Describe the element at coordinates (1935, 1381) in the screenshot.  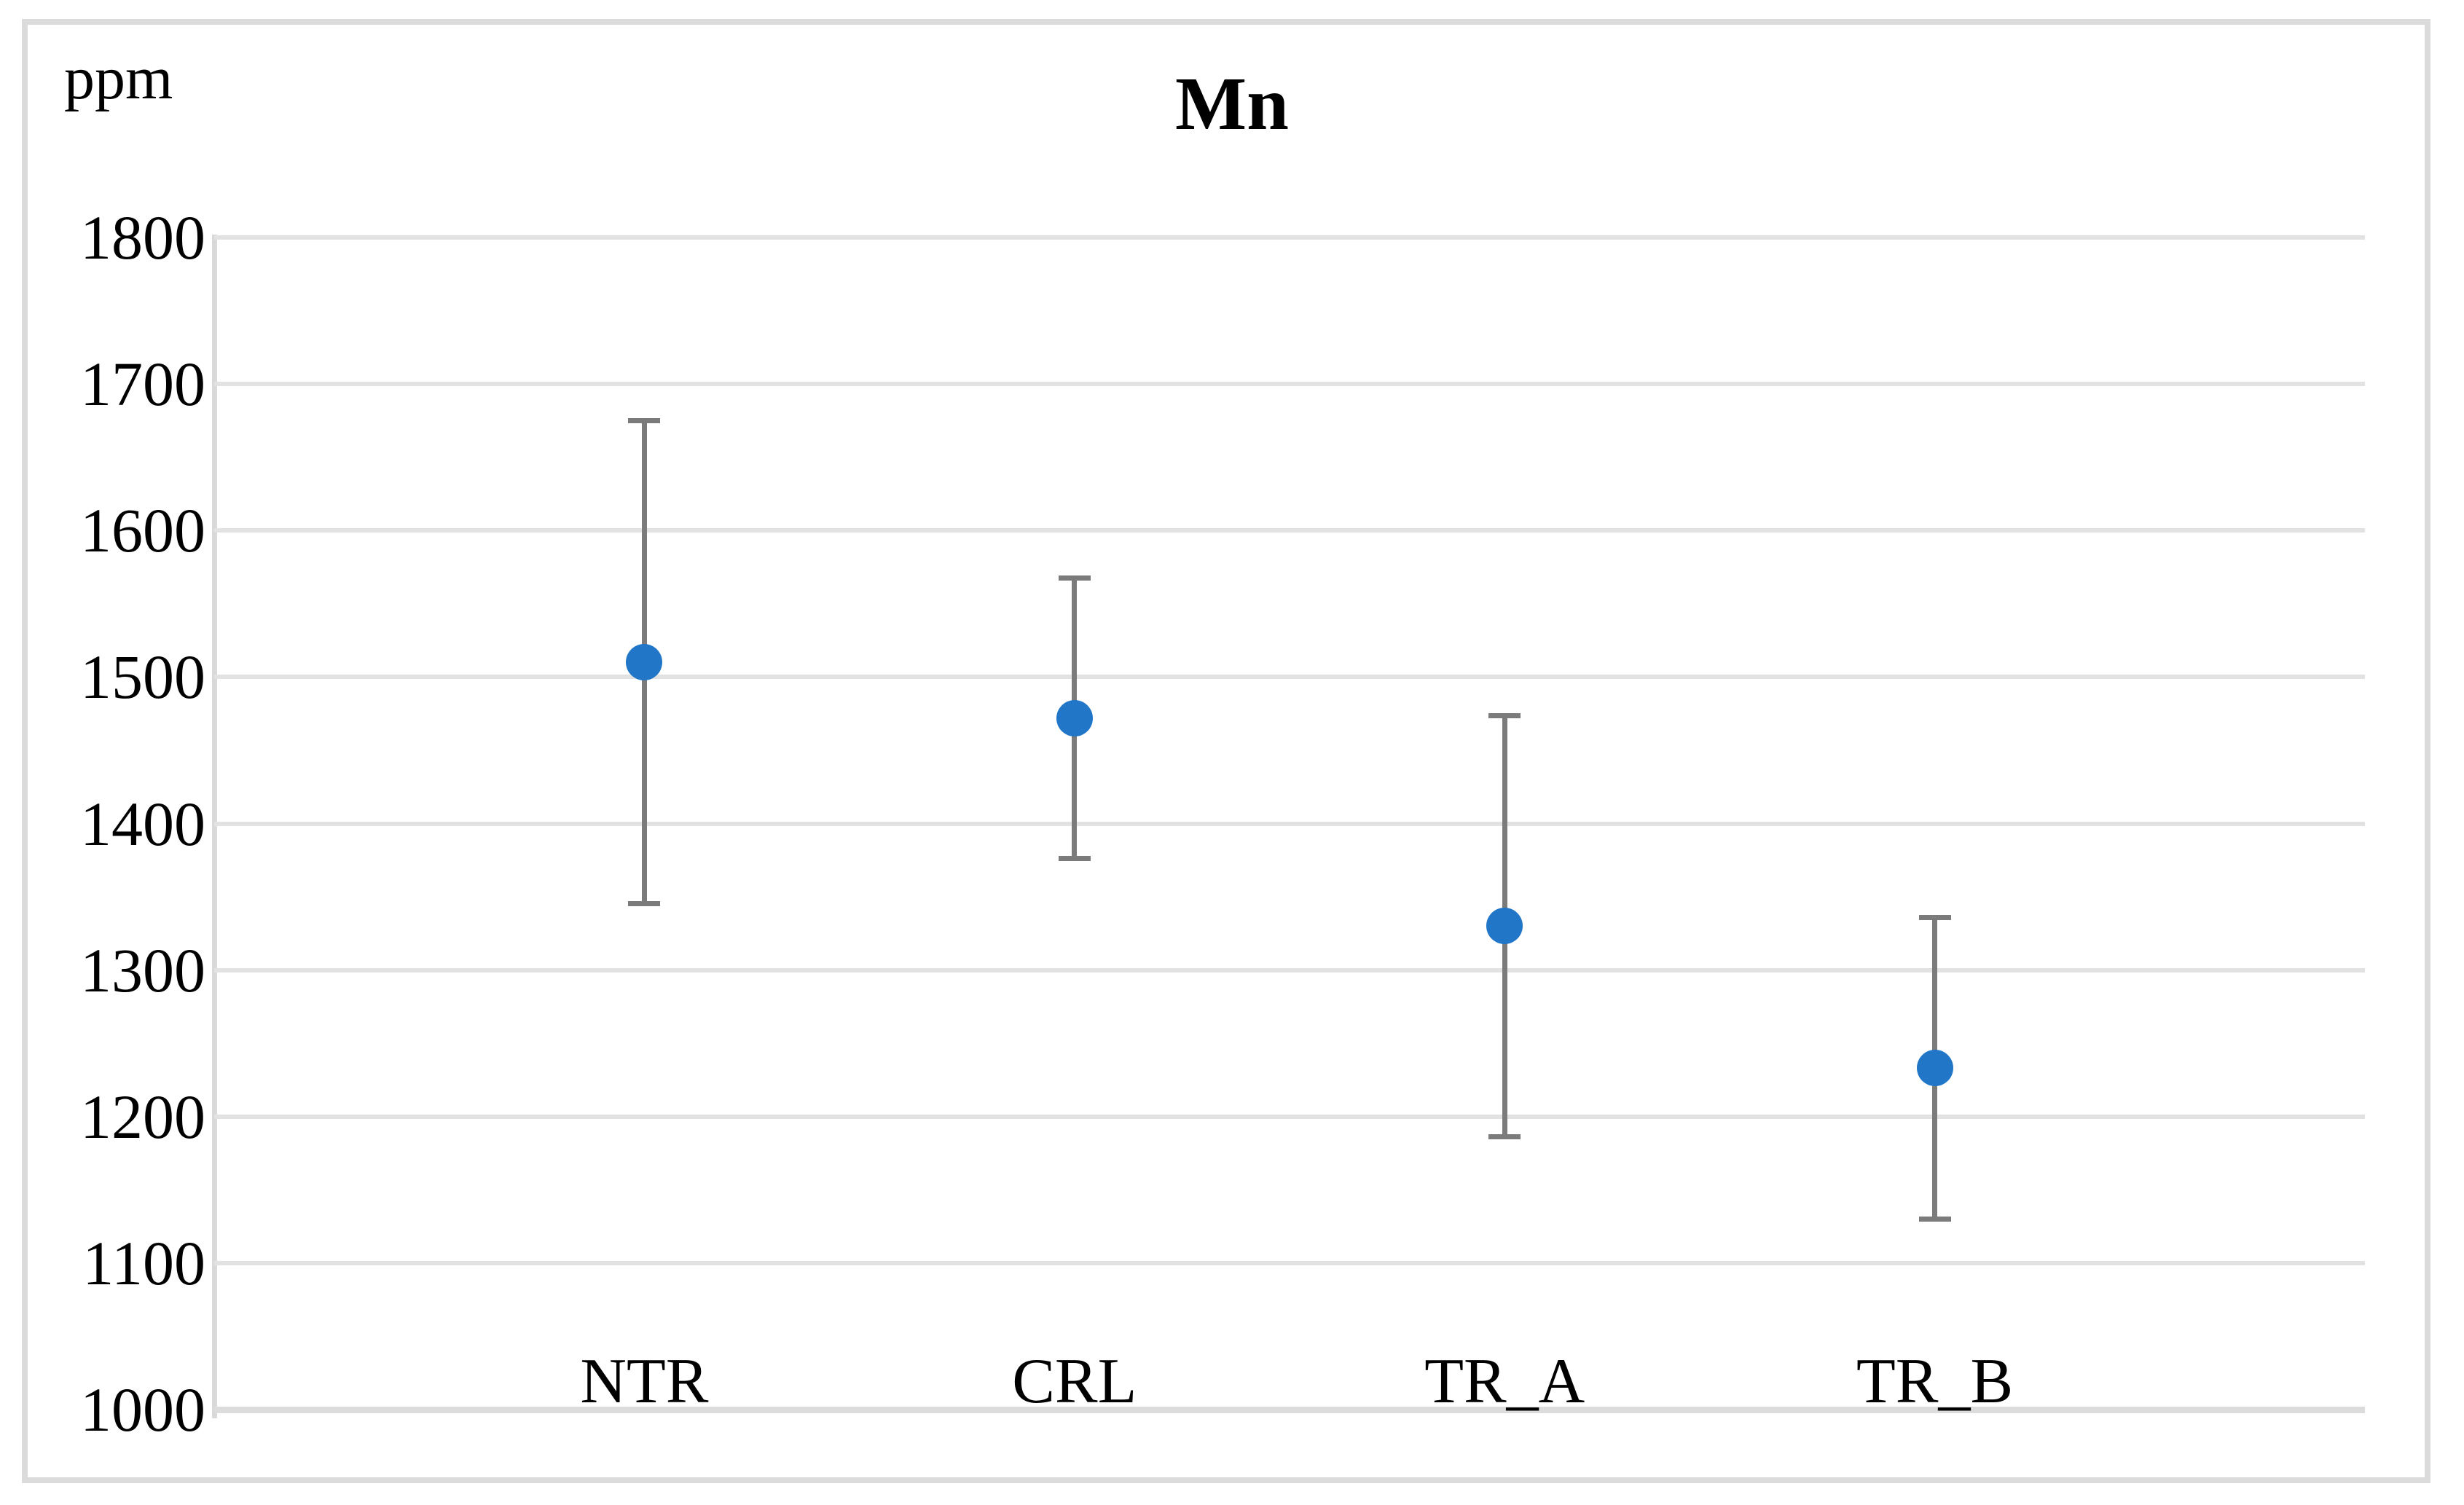
I see `x-category-label: TR_B` at that location.